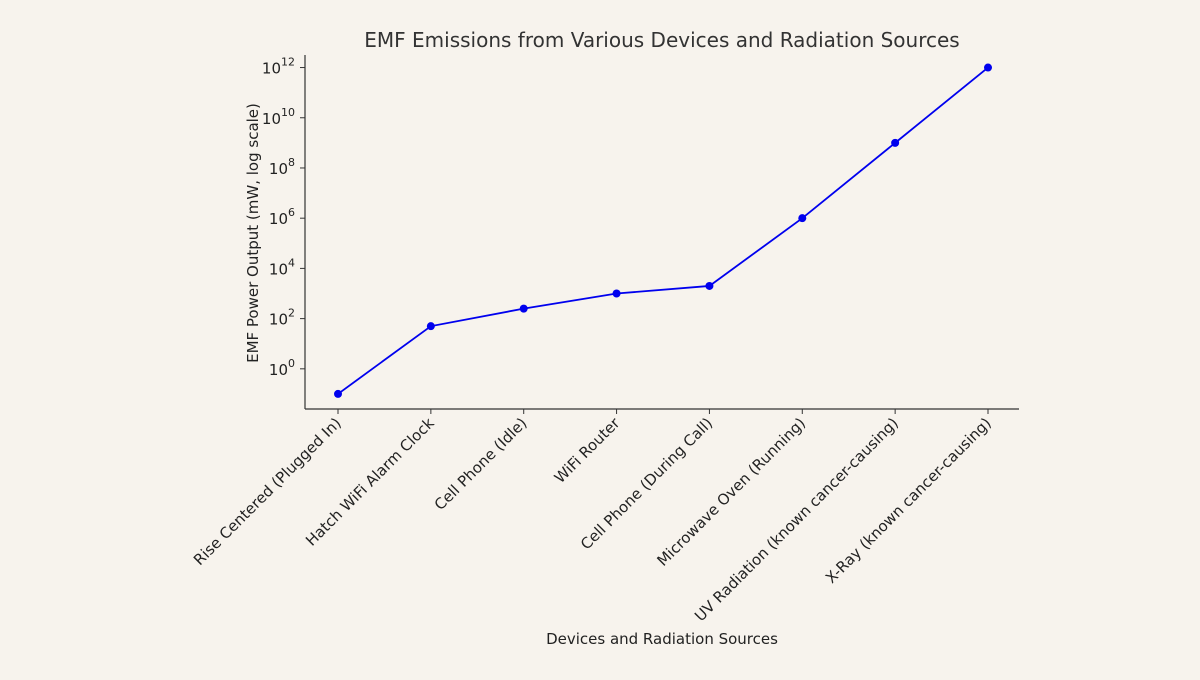  I want to click on x-tick-label: Microwave Oven (Running), so click(732, 492).